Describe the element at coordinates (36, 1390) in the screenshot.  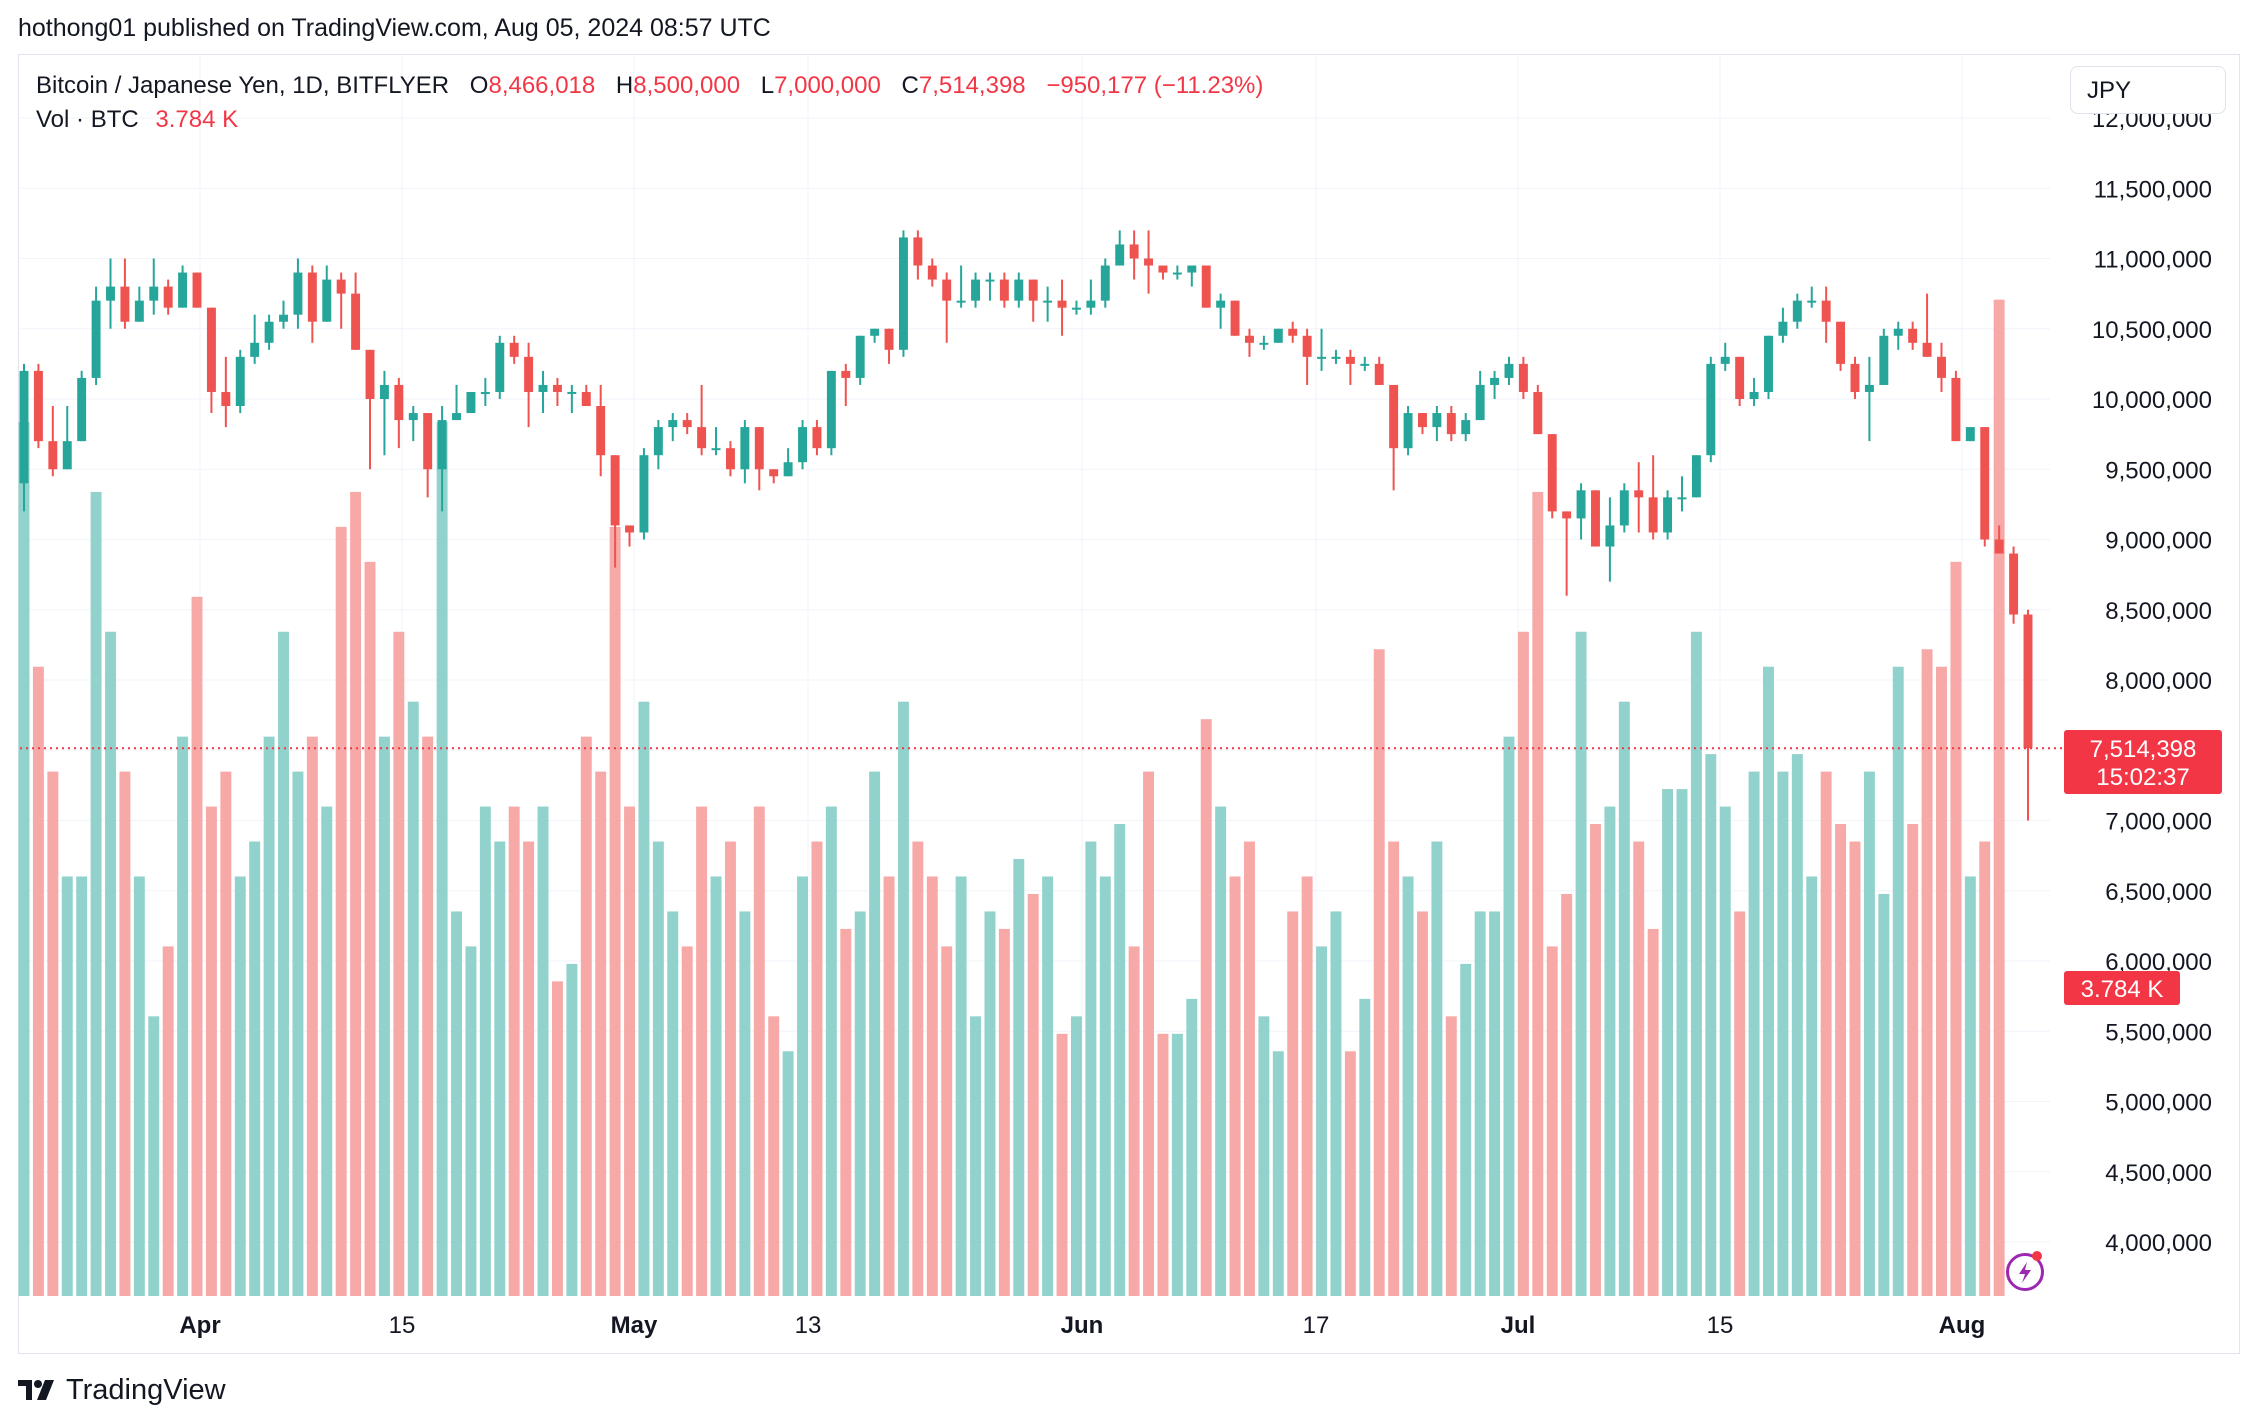
I see `tradingview-logo-icon` at that location.